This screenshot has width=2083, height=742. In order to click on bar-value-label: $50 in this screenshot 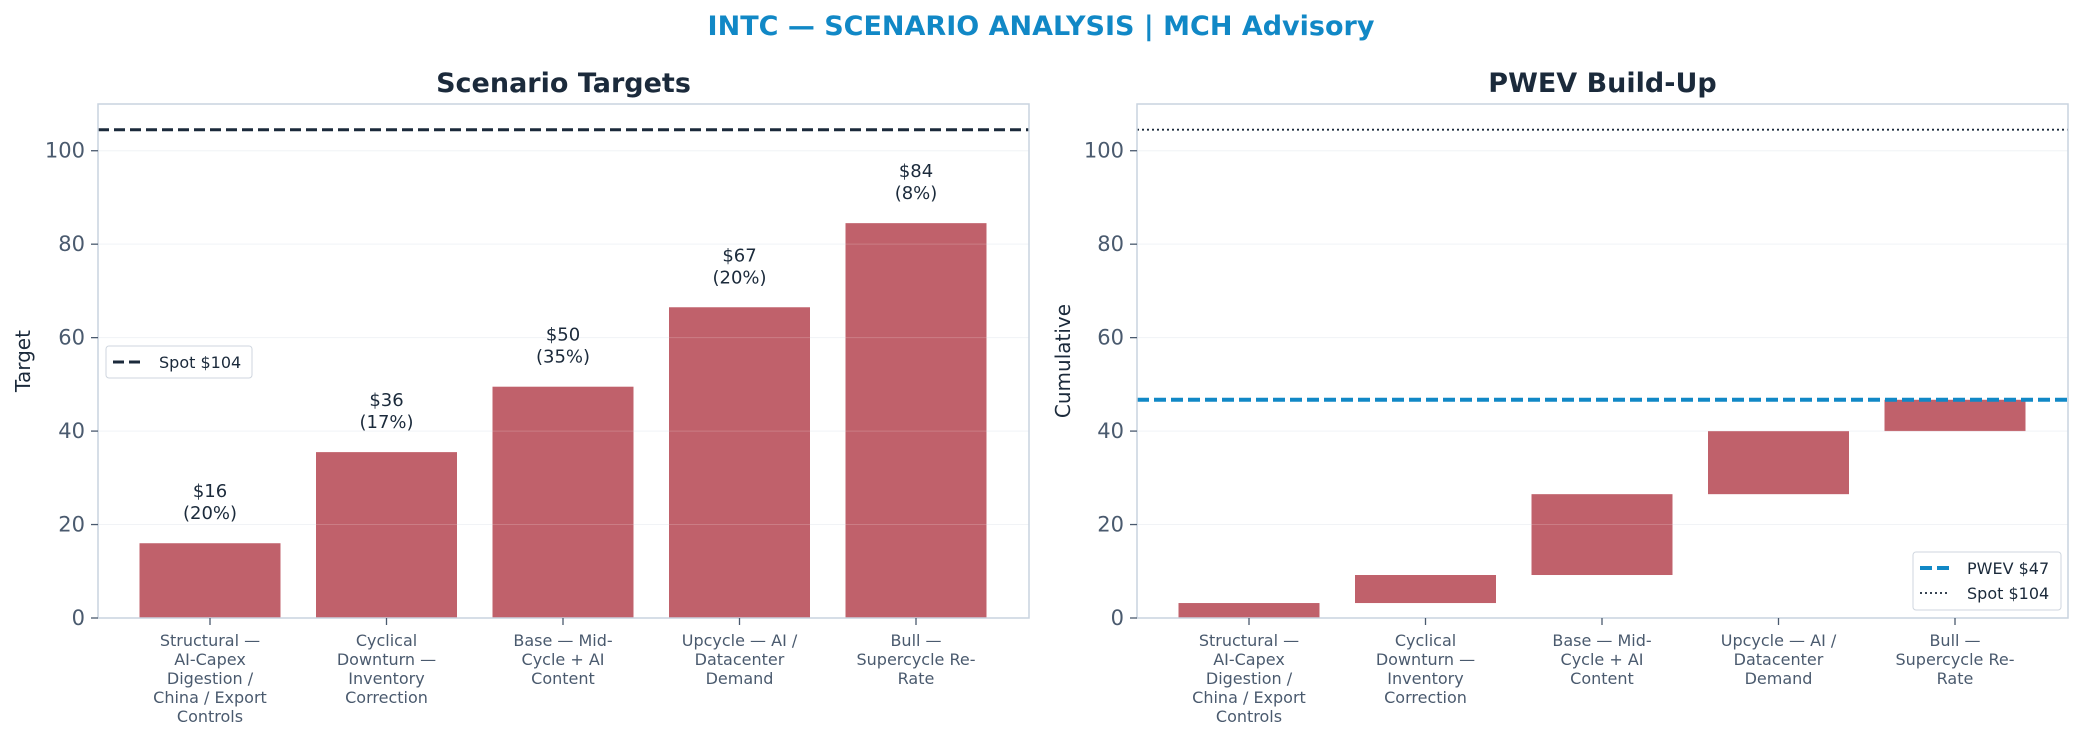, I will do `click(563, 335)`.